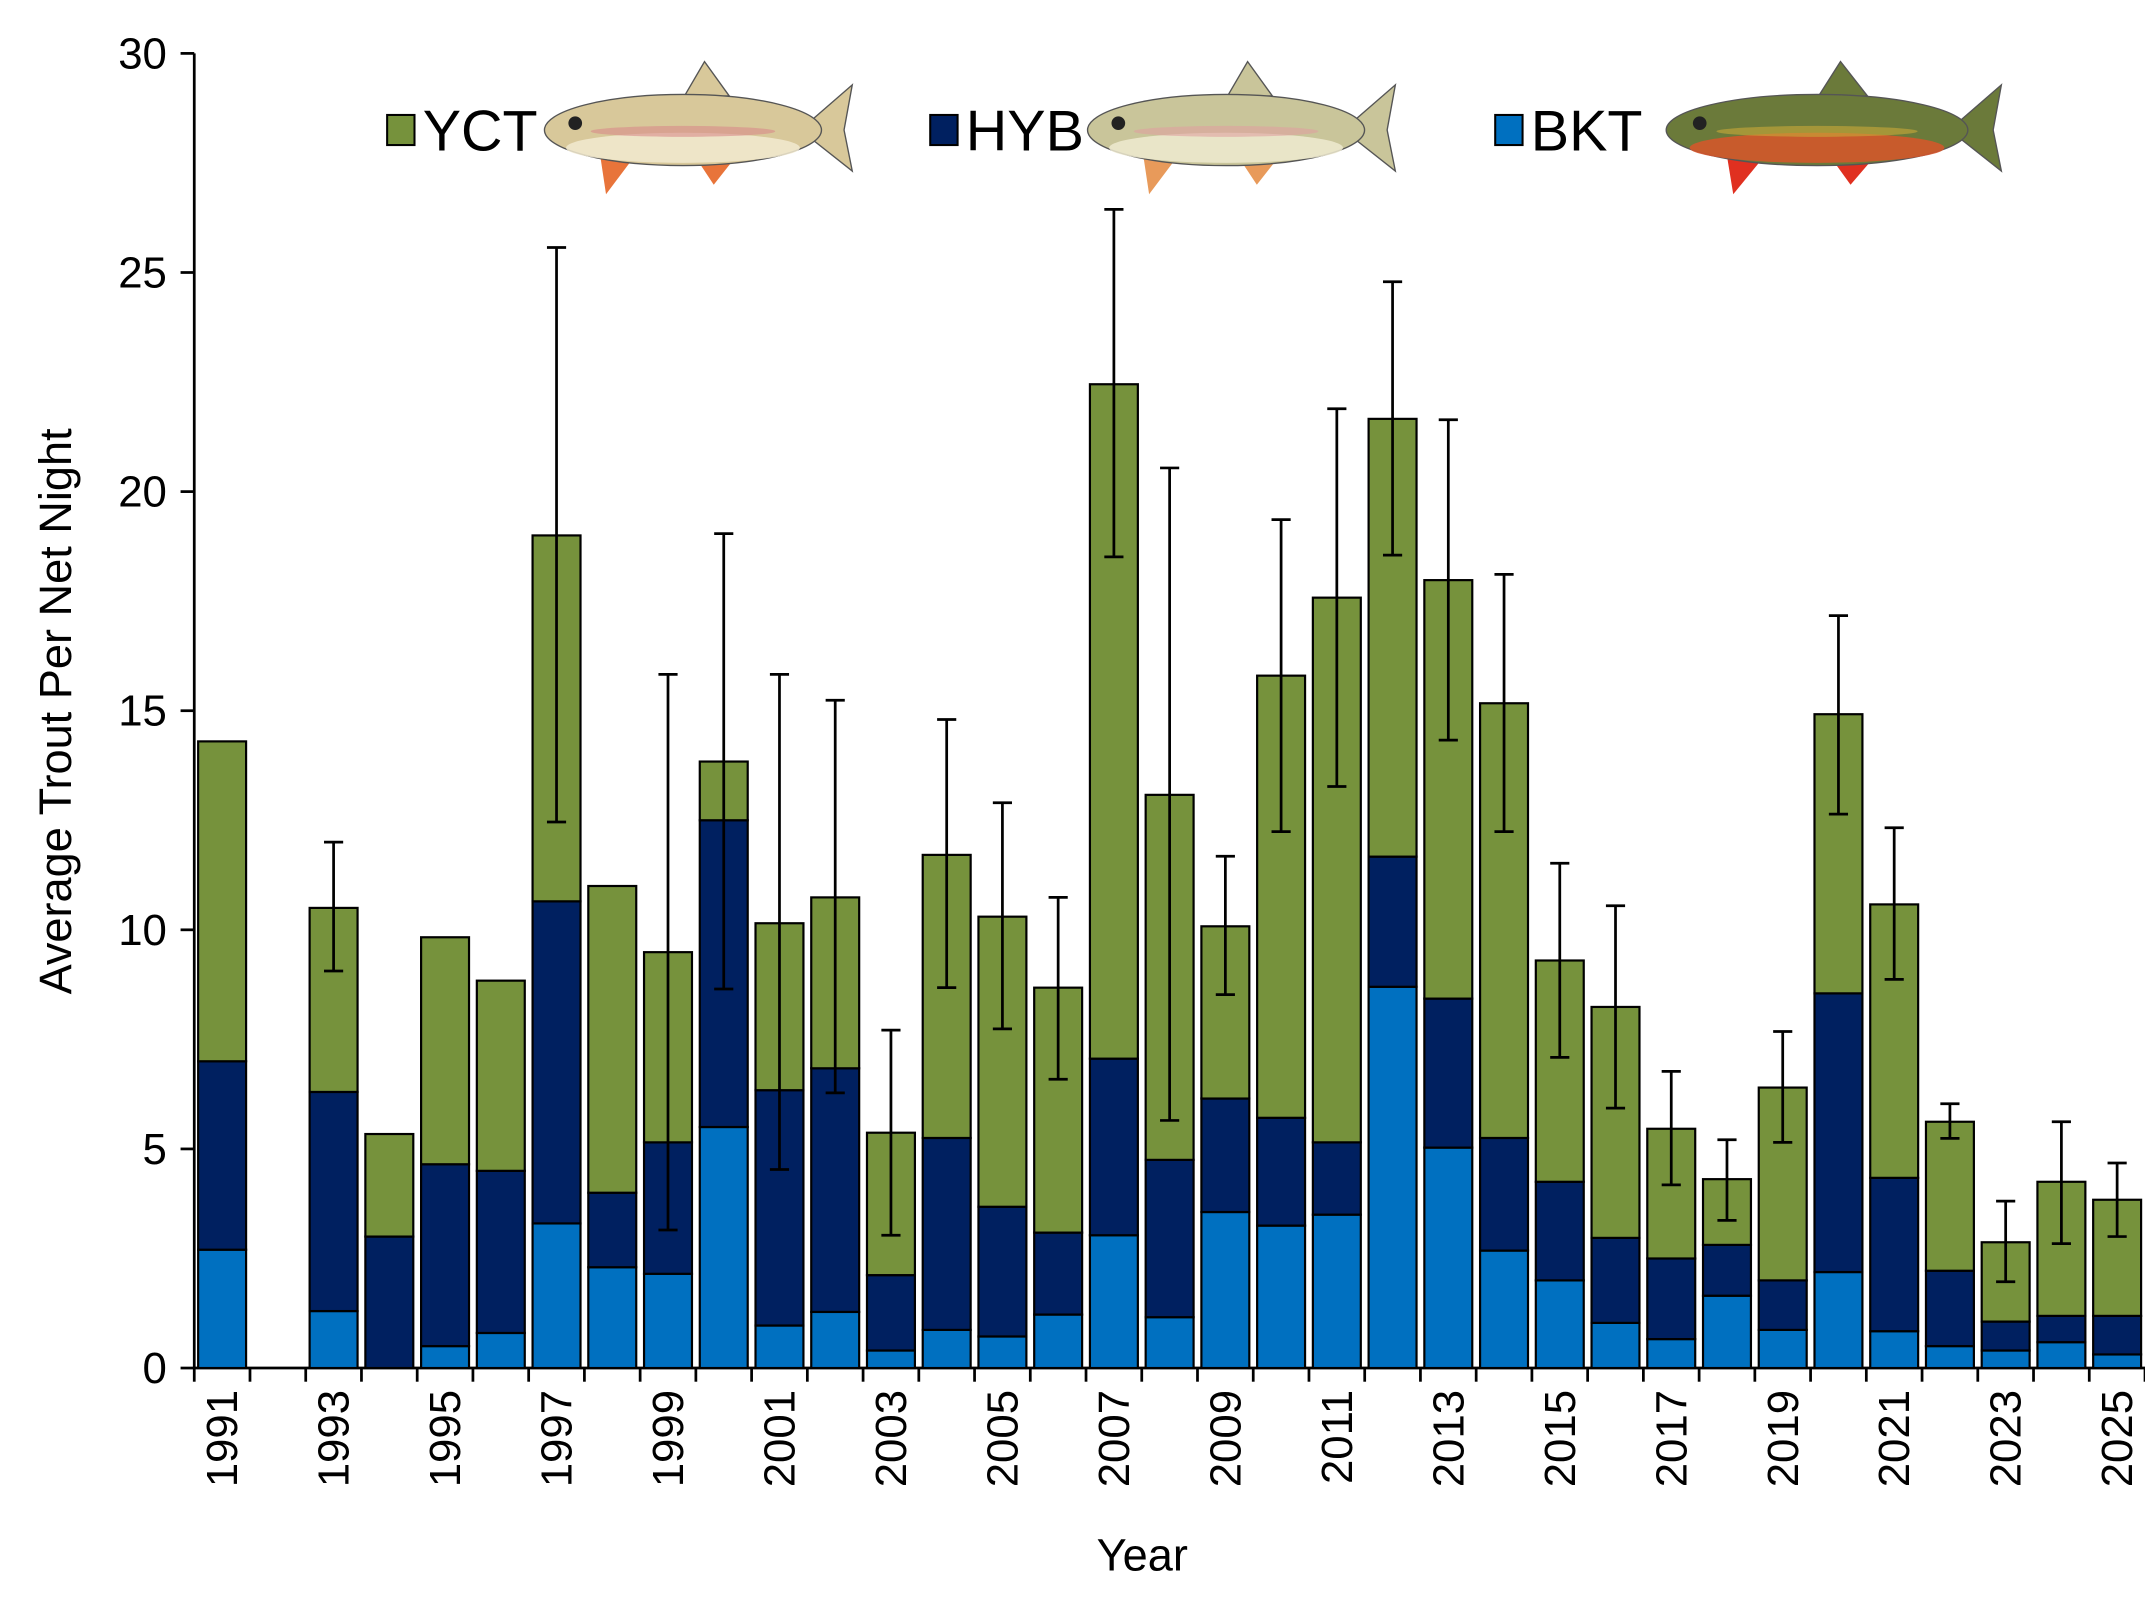  What do you see at coordinates (401, 130) in the screenshot?
I see `legend-swatch-yct` at bounding box center [401, 130].